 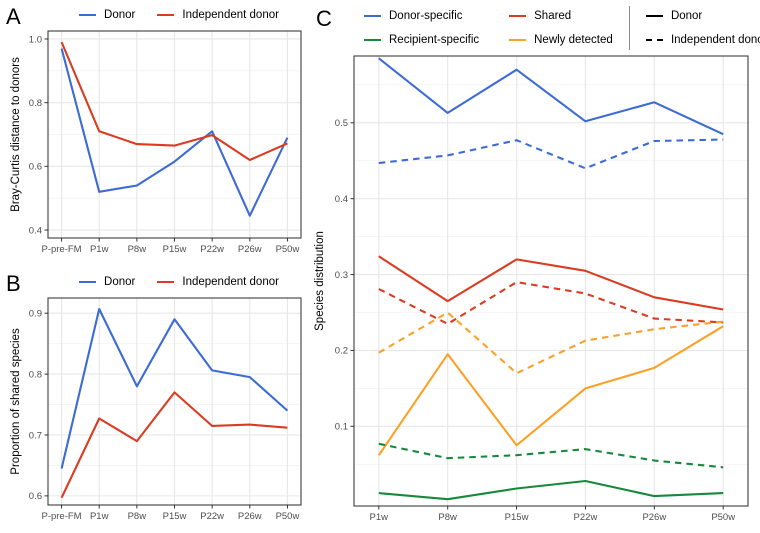 I want to click on legend-item: Newly detected, so click(x=561, y=40).